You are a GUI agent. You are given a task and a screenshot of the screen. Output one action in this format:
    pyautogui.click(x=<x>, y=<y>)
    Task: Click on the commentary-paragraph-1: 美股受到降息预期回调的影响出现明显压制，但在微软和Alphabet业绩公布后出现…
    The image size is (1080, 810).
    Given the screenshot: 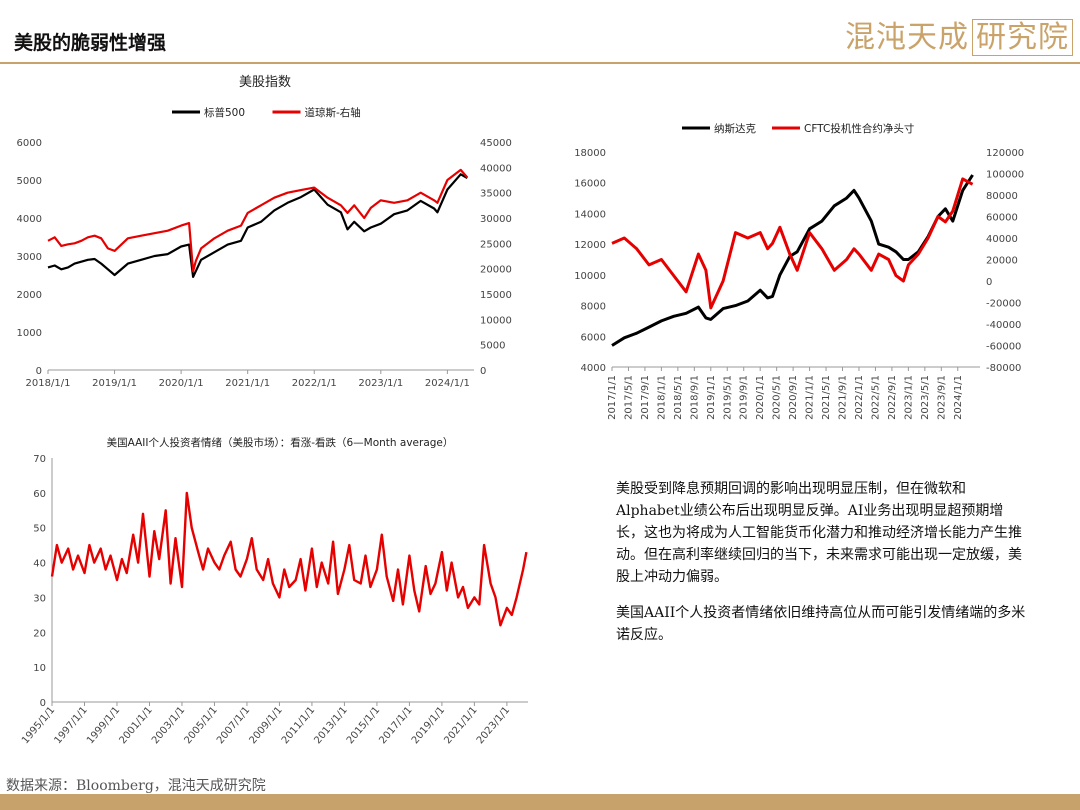 What is the action you would take?
    pyautogui.click(x=819, y=533)
    